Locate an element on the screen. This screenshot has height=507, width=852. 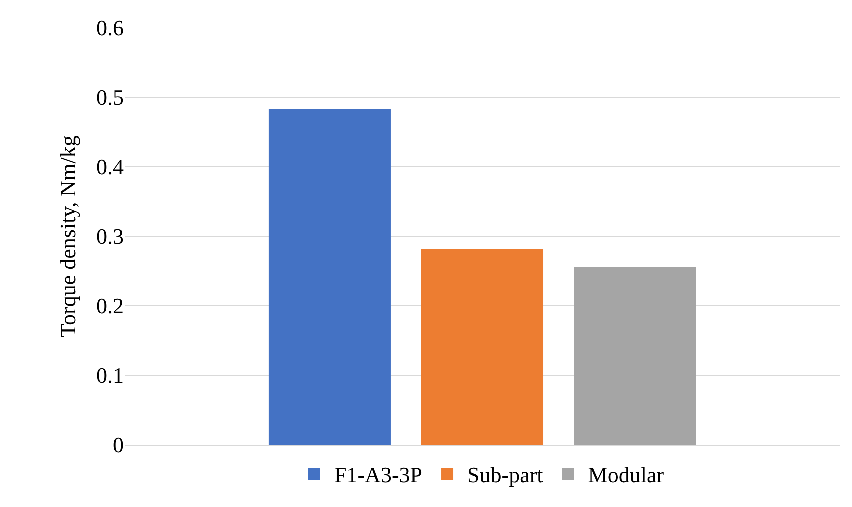
legend-label: Sub-part is located at coordinates (506, 475).